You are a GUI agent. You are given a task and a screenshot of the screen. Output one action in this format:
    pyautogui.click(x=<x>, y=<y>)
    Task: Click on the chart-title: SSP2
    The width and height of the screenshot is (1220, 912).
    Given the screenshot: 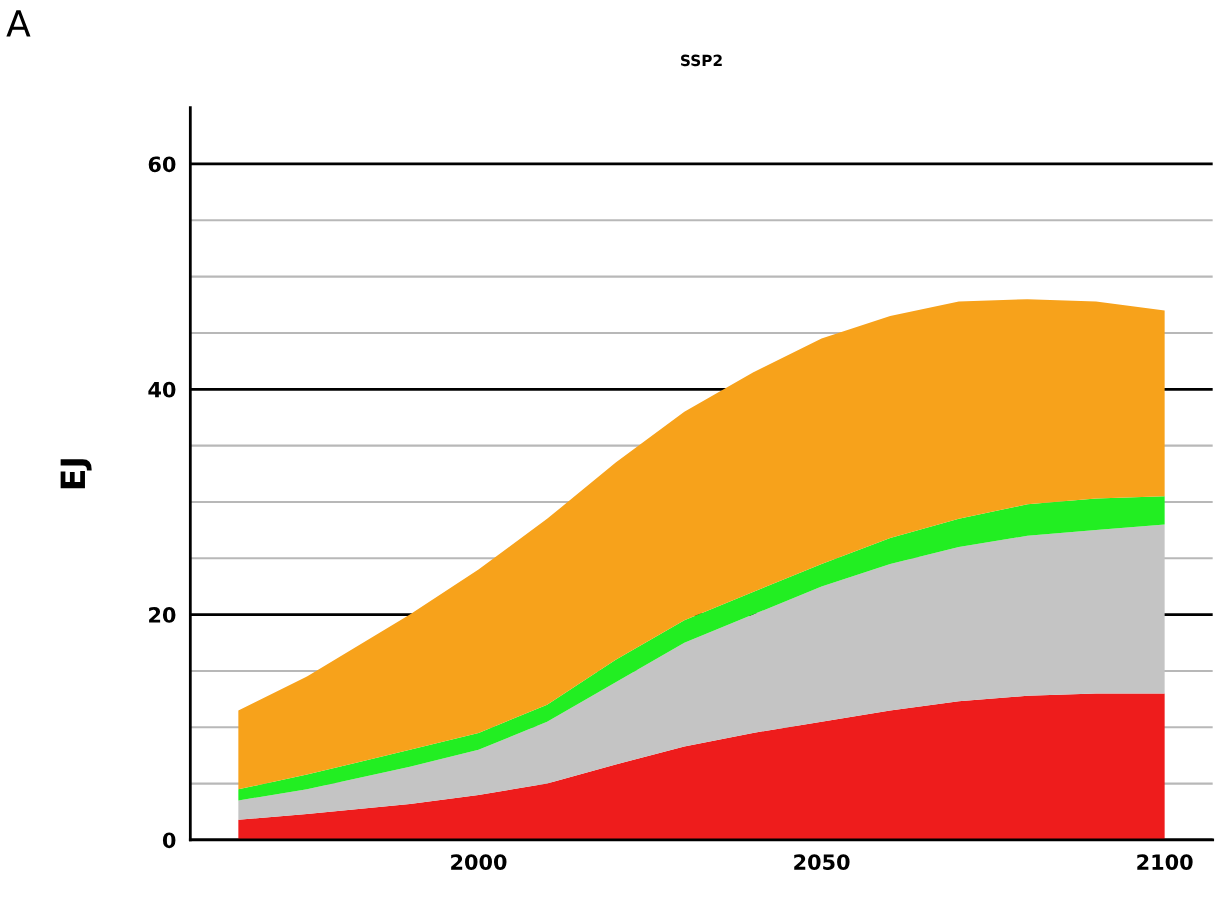 What is the action you would take?
    pyautogui.click(x=701, y=60)
    